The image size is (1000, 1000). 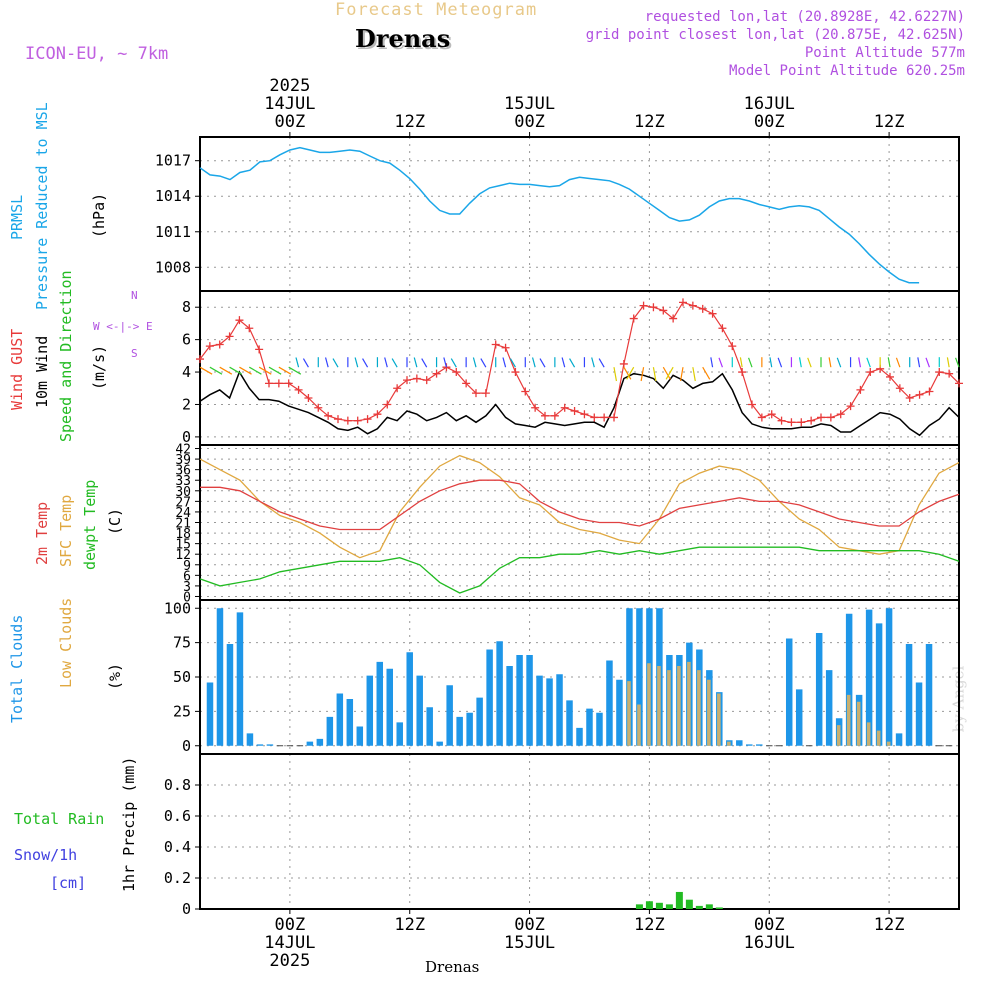 What do you see at coordinates (186, 372) in the screenshot?
I see `y-tick-label: 4` at bounding box center [186, 372].